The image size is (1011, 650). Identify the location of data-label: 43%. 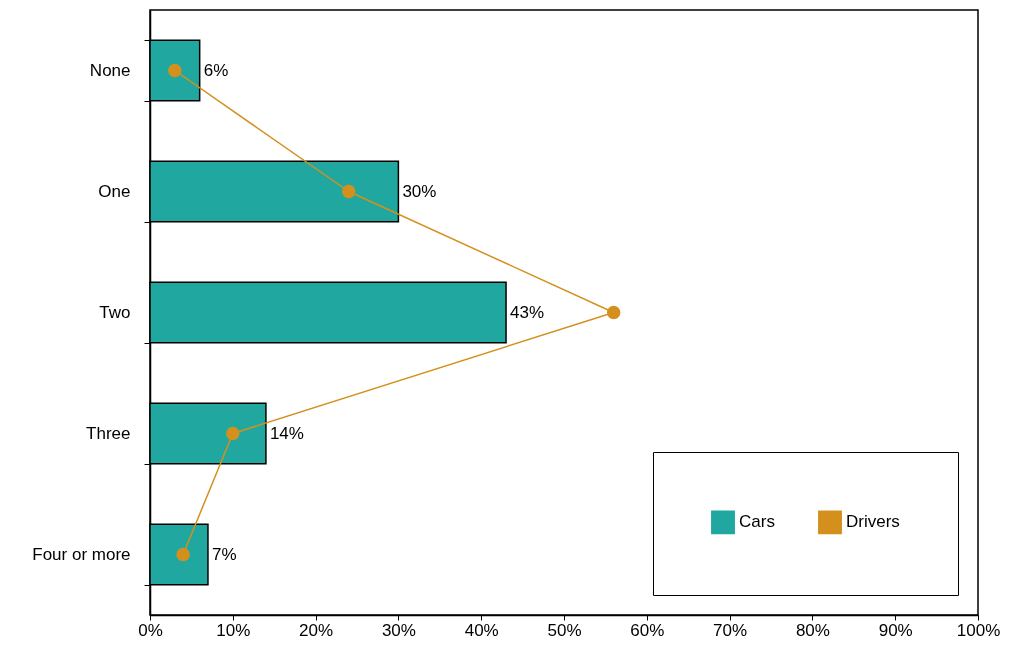
(527, 312).